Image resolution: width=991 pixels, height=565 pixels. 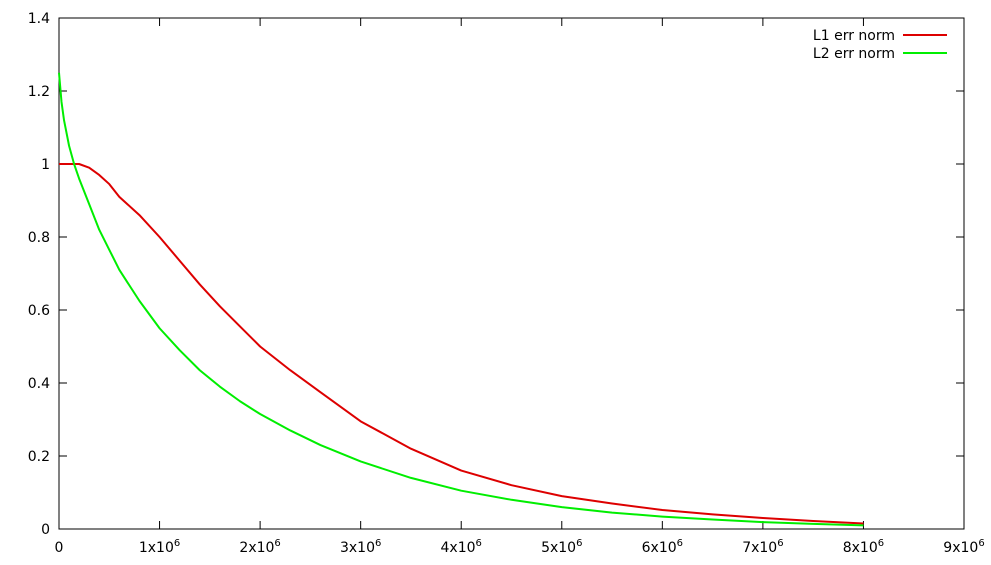 I want to click on x-tick-label-base: 1x10, so click(x=156, y=548).